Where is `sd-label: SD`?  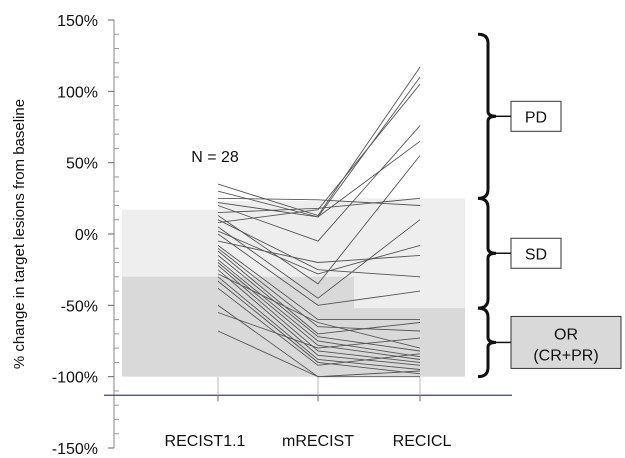 sd-label: SD is located at coordinates (536, 254).